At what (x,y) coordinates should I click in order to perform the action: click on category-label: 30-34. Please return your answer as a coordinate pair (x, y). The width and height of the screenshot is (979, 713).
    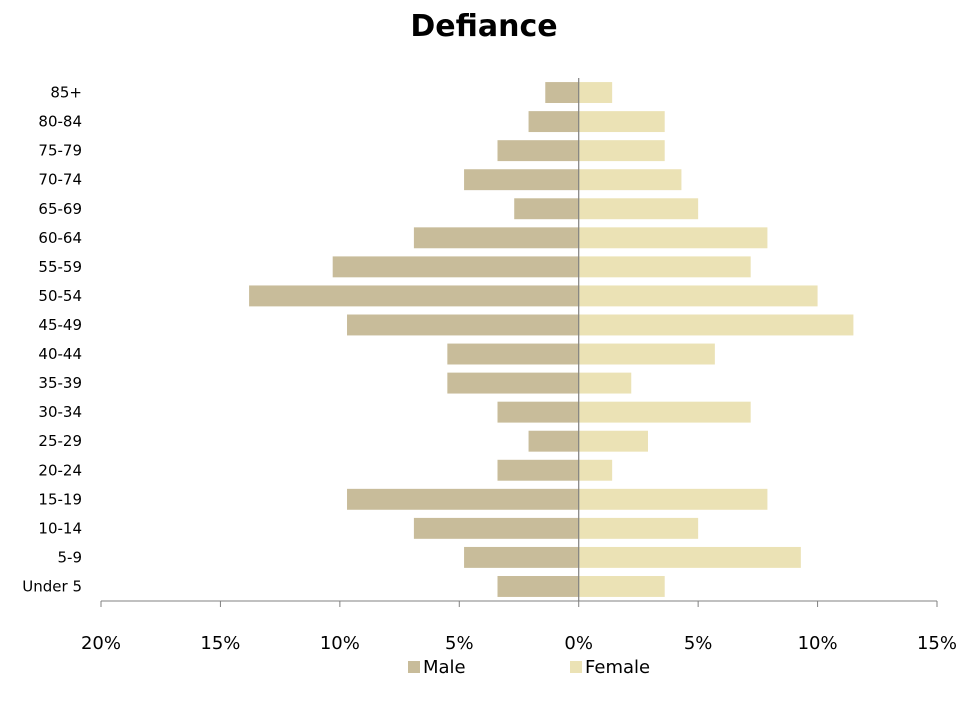
    Looking at the image, I should click on (60, 412).